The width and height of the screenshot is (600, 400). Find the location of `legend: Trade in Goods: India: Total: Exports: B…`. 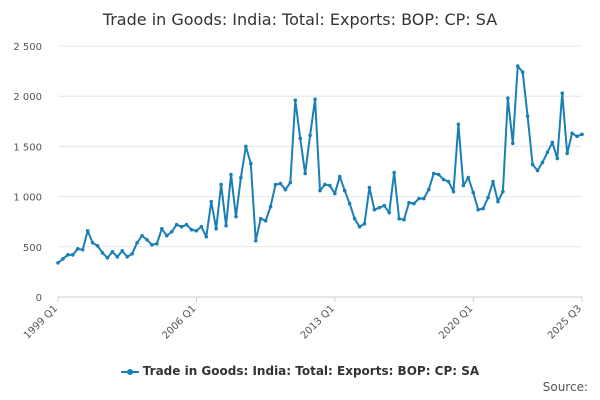

legend: Trade in Goods: India: Total: Exports: B… is located at coordinates (300, 371).